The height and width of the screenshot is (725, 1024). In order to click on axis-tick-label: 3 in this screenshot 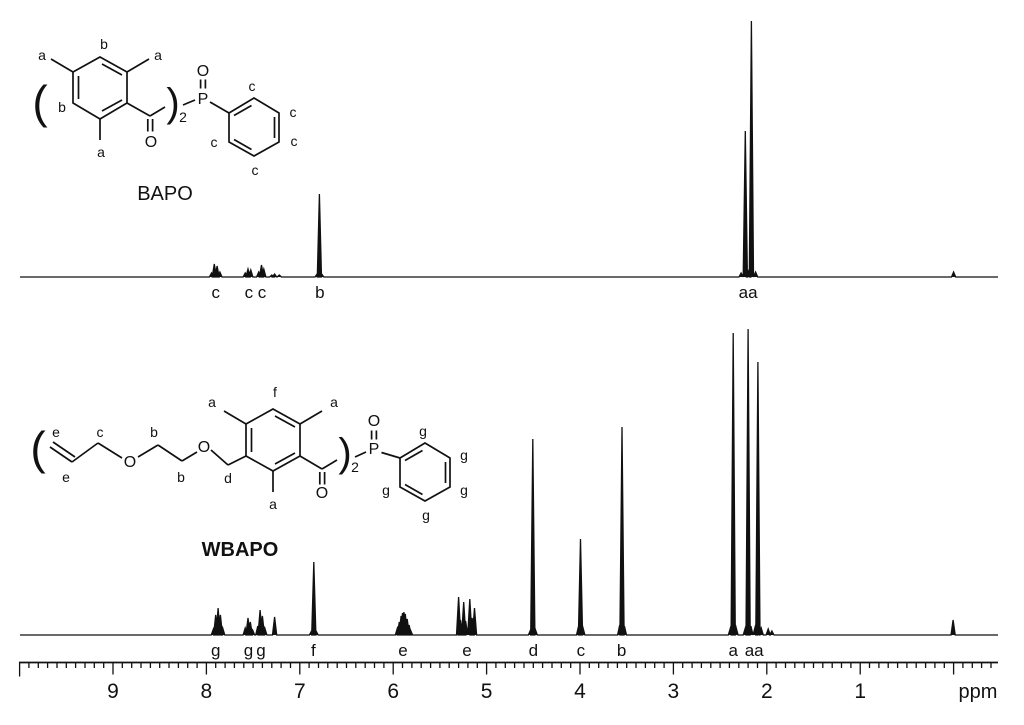, I will do `click(674, 691)`.